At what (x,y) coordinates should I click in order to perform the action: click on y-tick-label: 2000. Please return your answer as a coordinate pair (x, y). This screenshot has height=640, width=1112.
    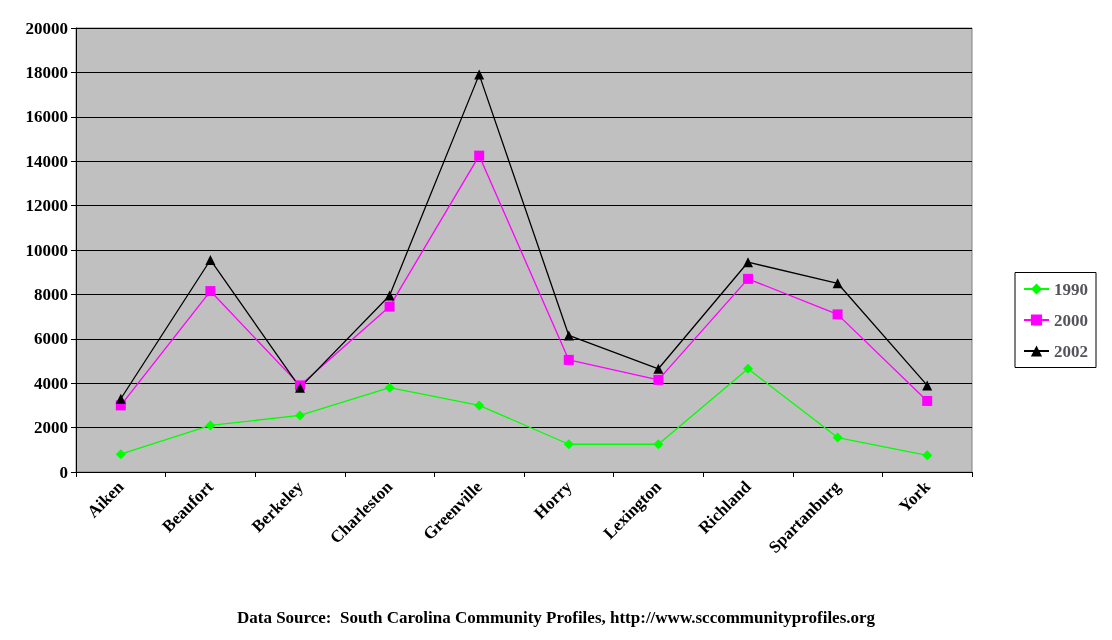
    Looking at the image, I should click on (51, 428).